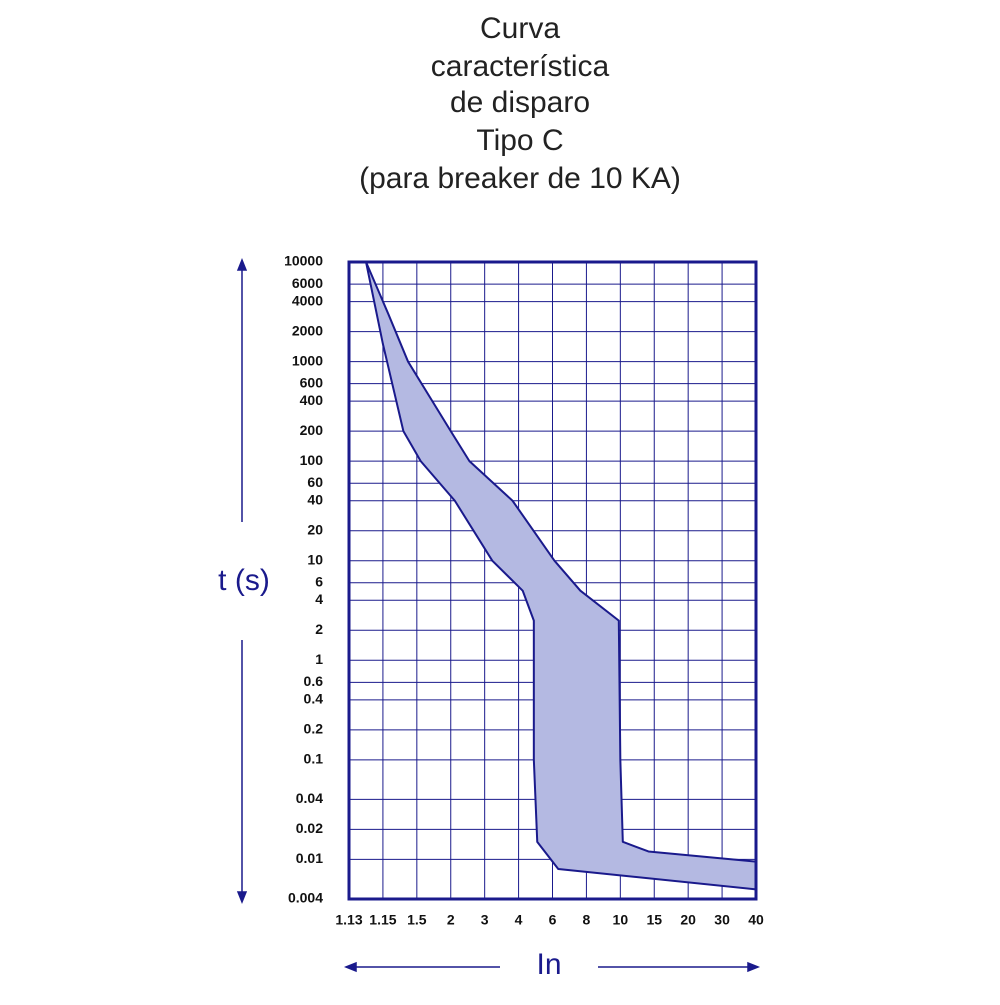  What do you see at coordinates (307, 330) in the screenshot?
I see `y-tick-label: 2000` at bounding box center [307, 330].